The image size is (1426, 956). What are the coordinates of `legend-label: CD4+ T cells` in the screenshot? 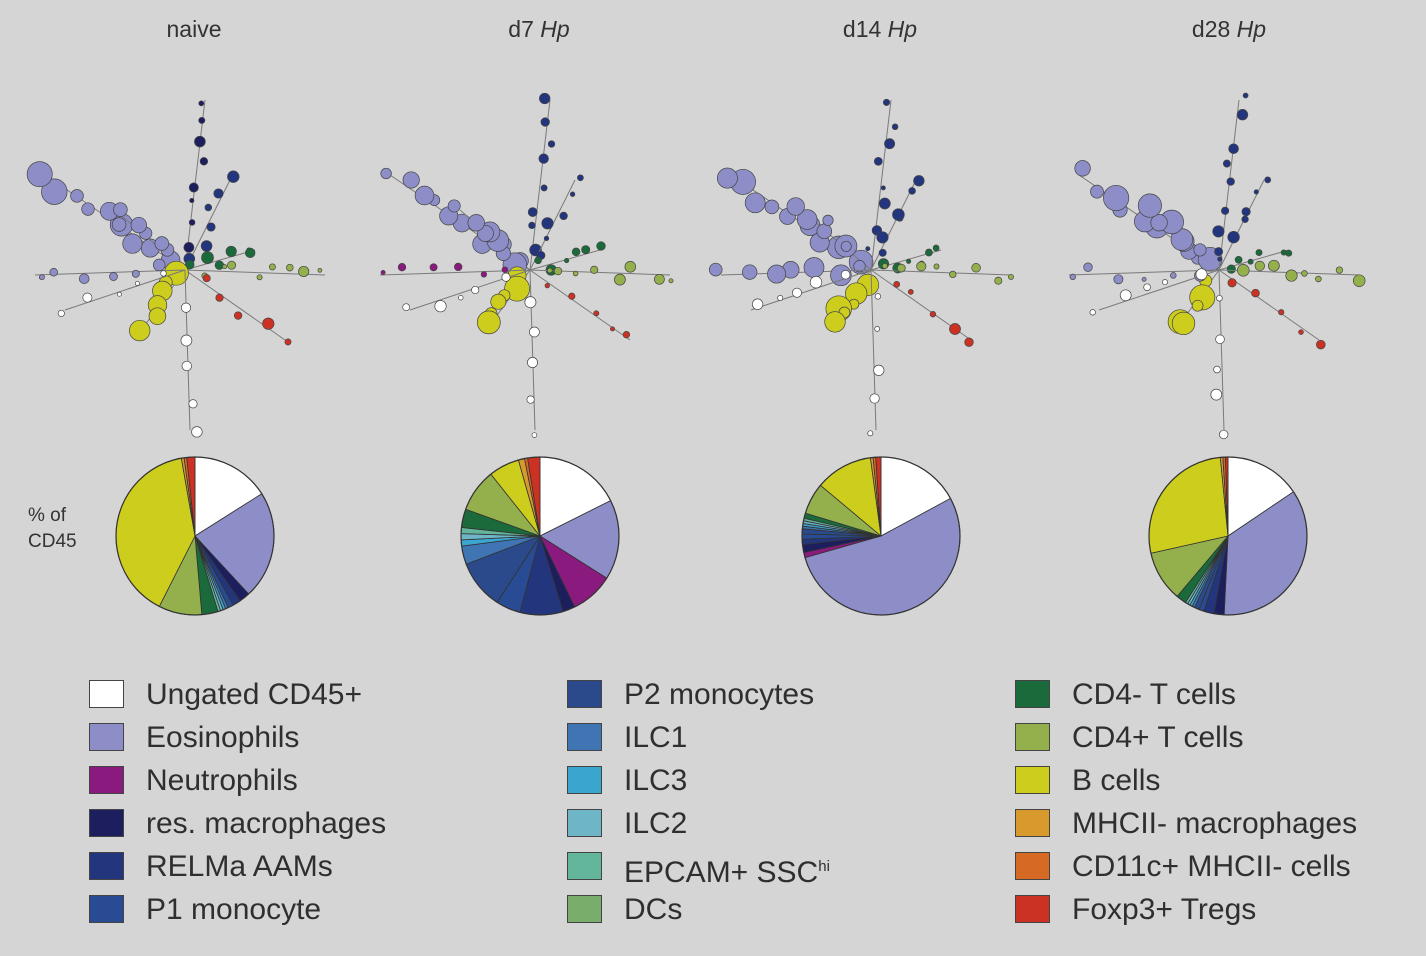 It's located at (1158, 737).